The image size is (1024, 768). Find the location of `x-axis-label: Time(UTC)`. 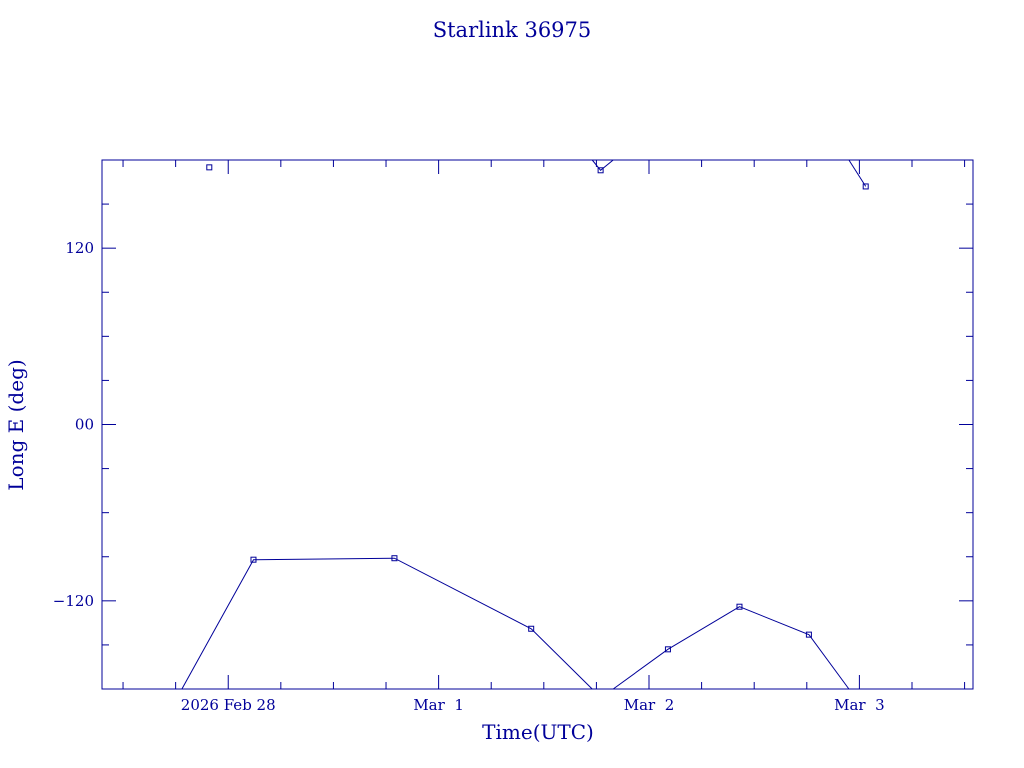

x-axis-label: Time(UTC) is located at coordinates (538, 732).